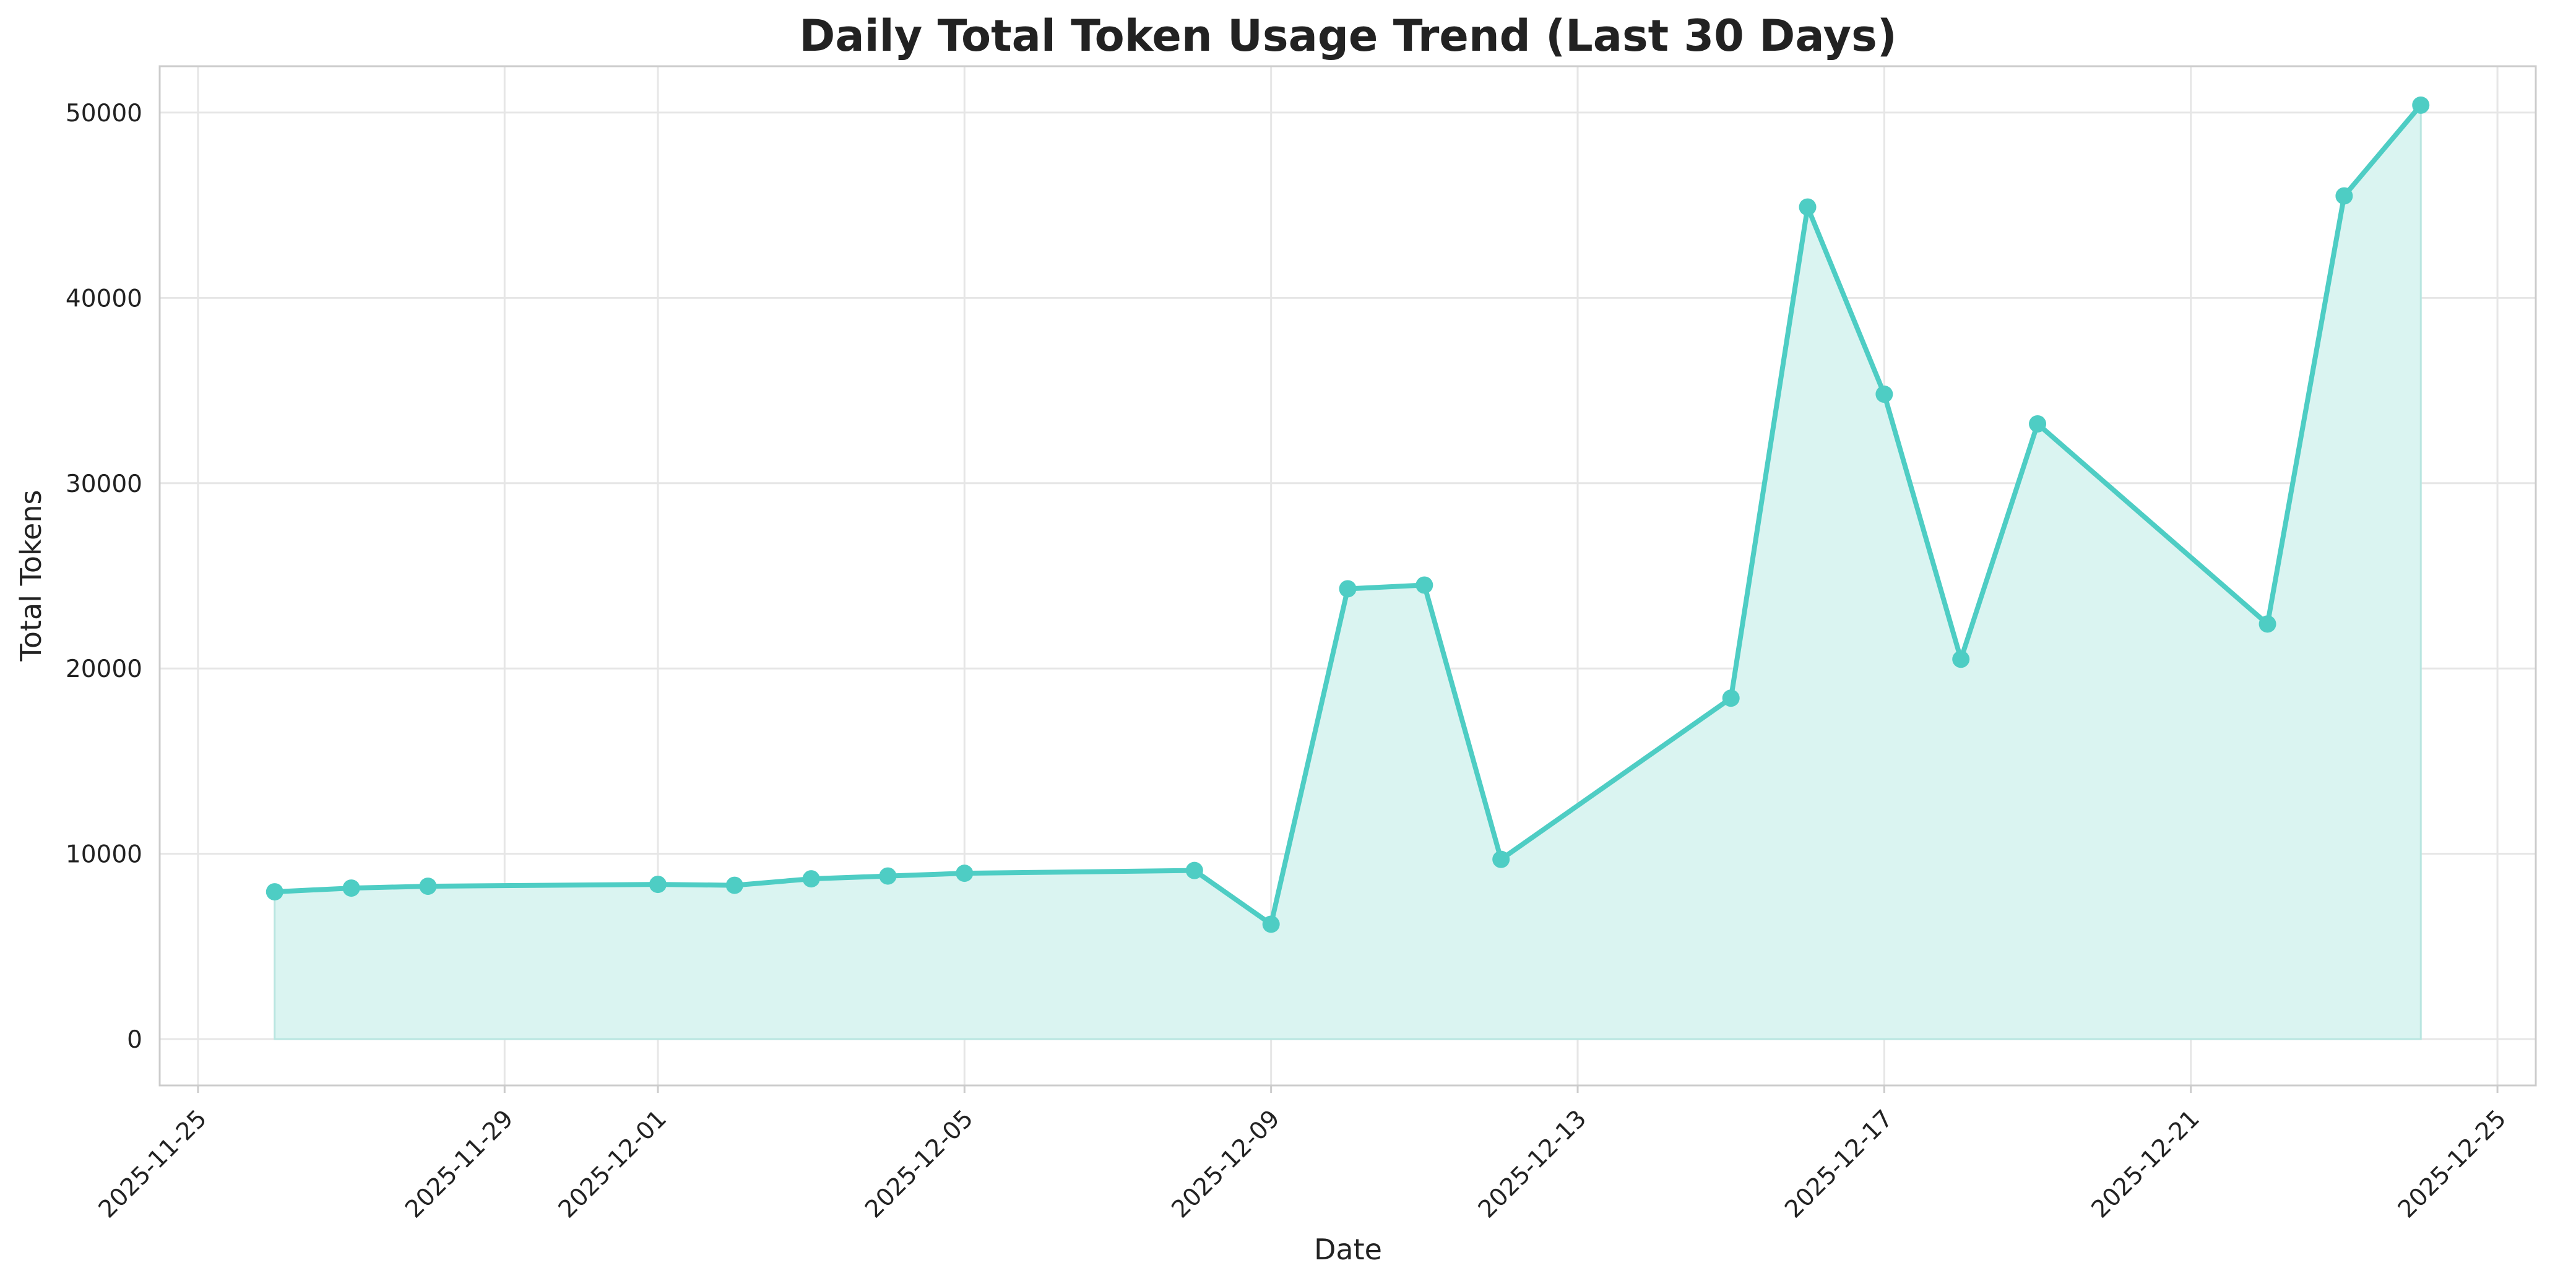  Describe the element at coordinates (104, 484) in the screenshot. I see `y-tick-label: 30000` at that location.